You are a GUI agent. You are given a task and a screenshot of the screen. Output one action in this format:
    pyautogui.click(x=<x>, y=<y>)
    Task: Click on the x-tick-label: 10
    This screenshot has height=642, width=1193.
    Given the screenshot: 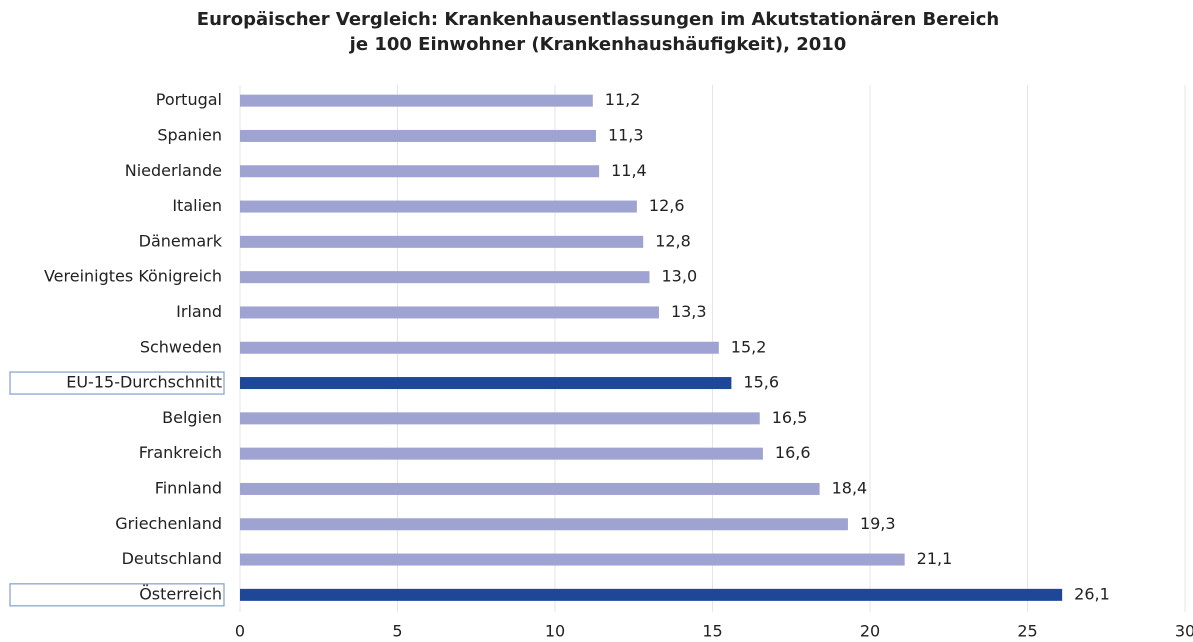 What is the action you would take?
    pyautogui.click(x=555, y=631)
    